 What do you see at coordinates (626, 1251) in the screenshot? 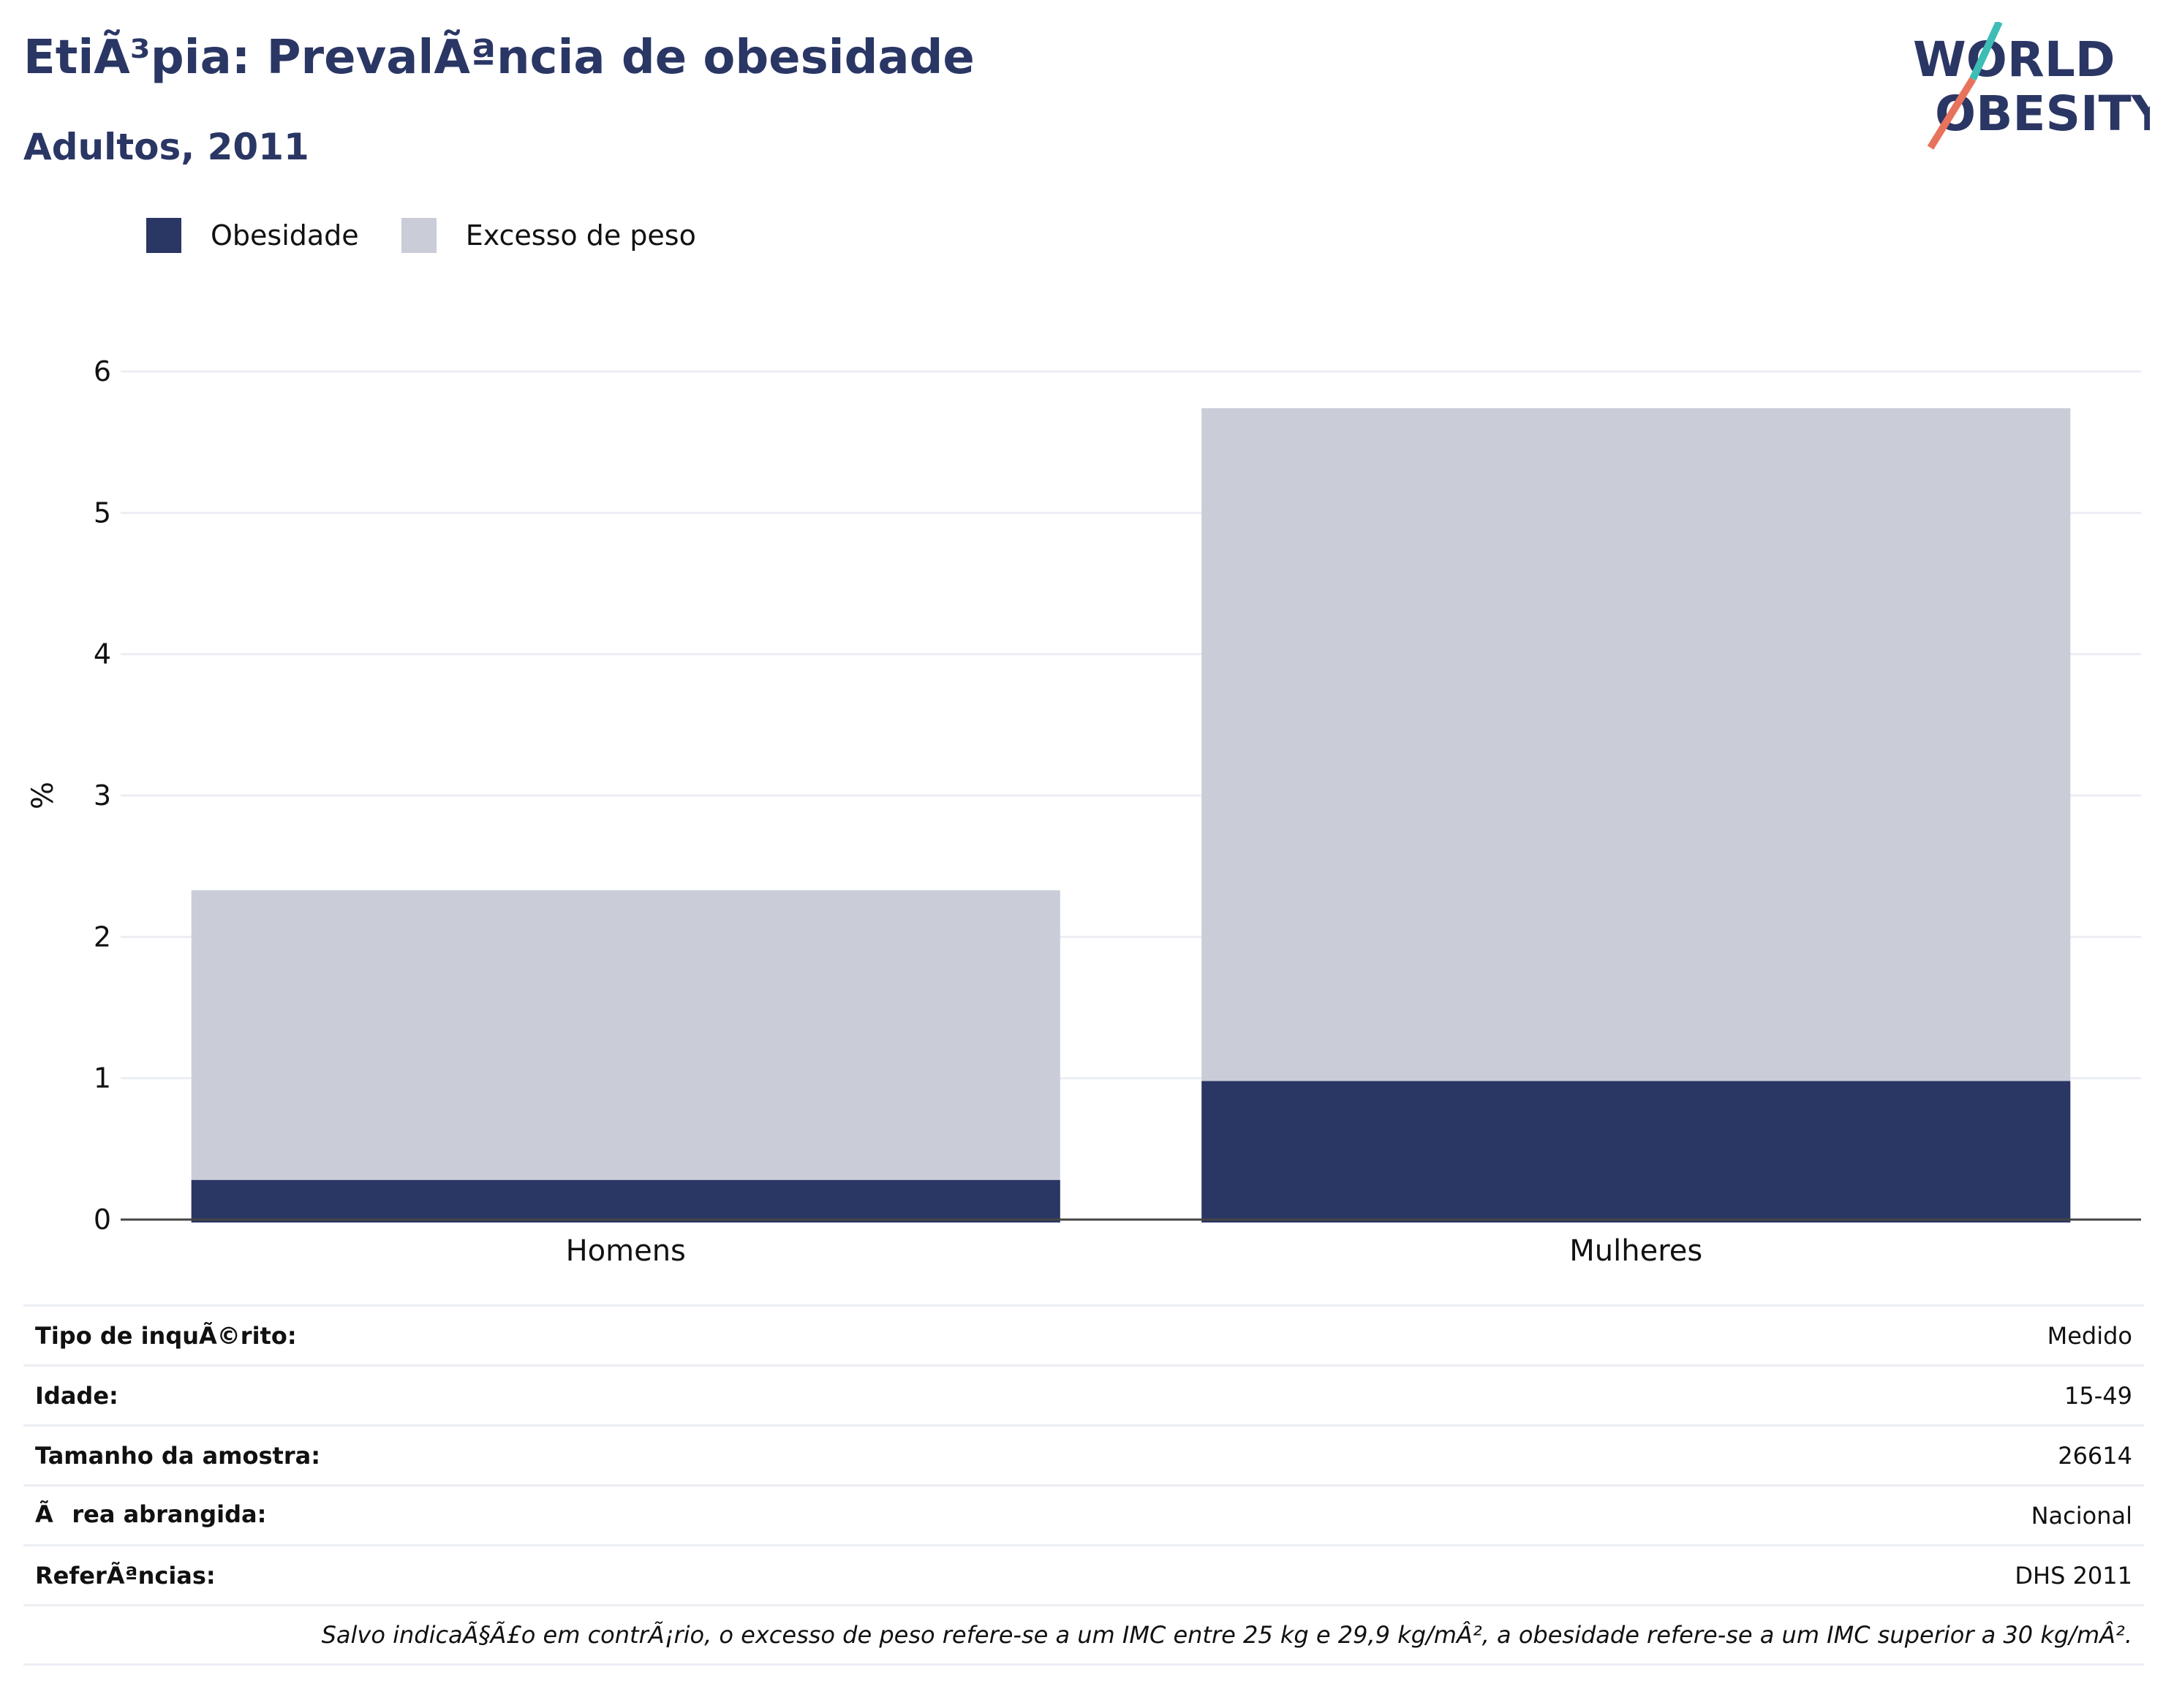
I see `x-tick-label: Homens` at bounding box center [626, 1251].